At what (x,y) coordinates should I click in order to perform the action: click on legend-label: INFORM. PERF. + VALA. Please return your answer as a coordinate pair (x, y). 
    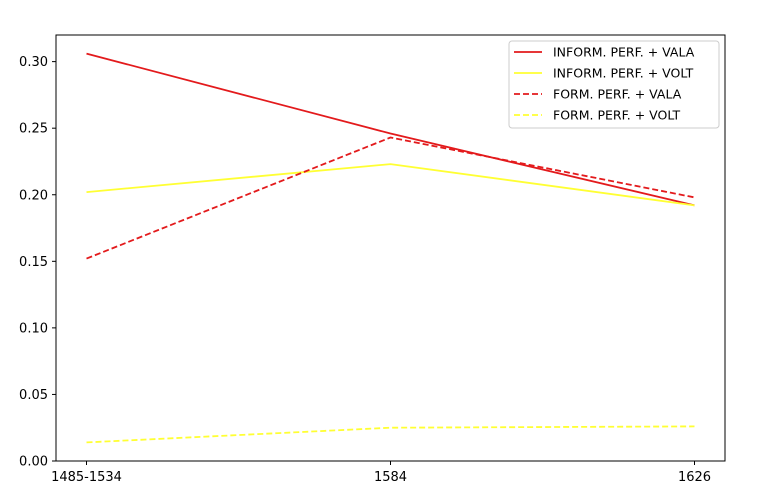
    Looking at the image, I should click on (624, 52).